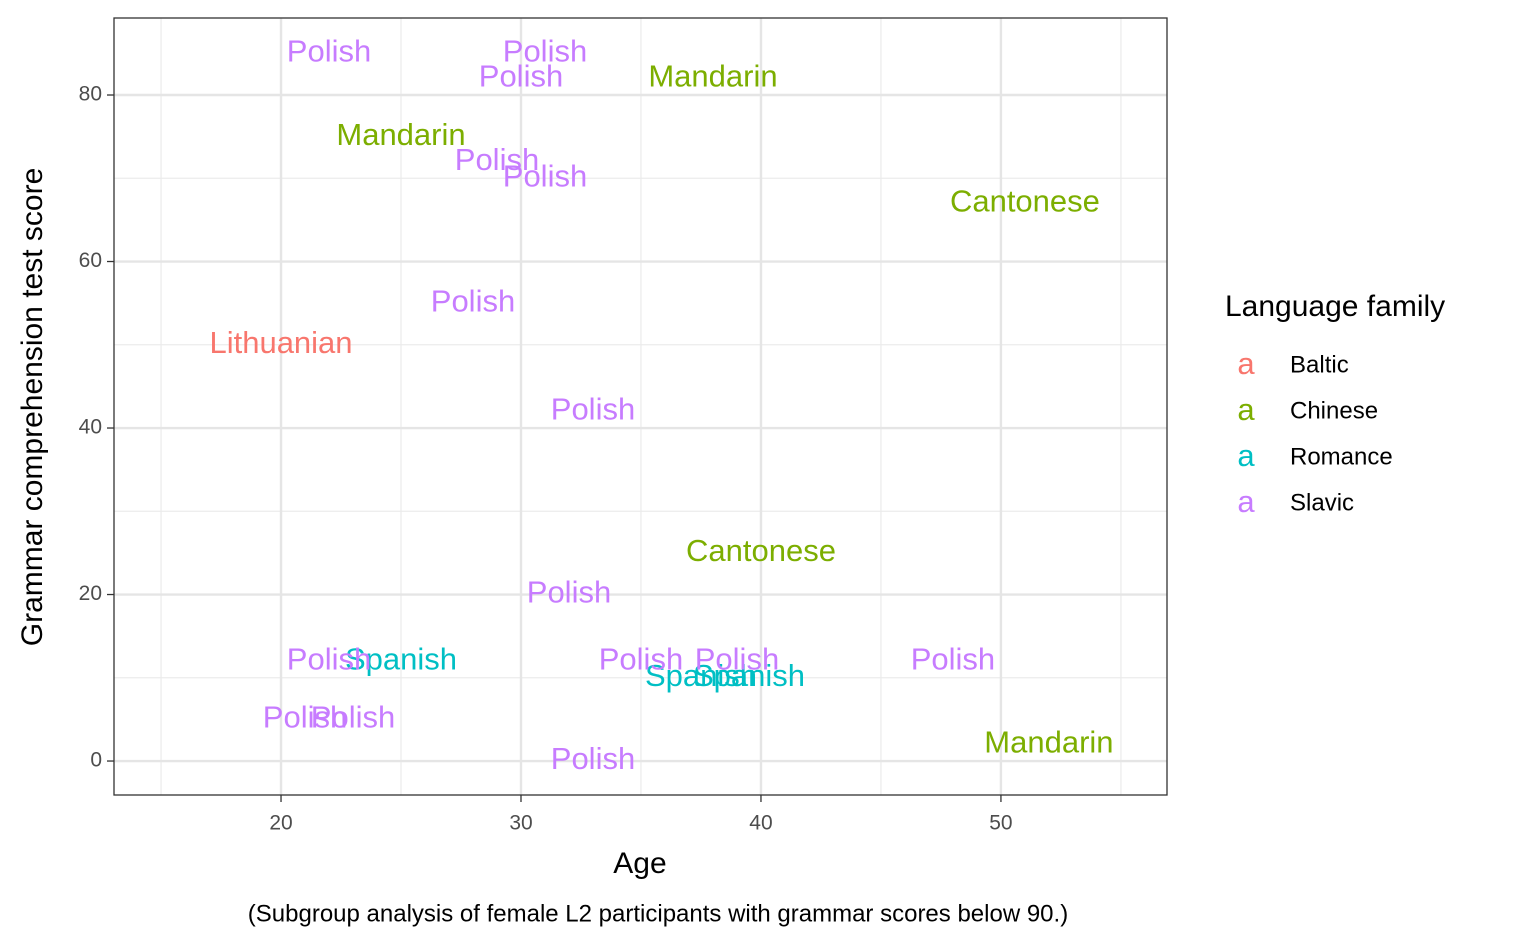 This screenshot has height=949, width=1536. I want to click on y-tick-label: 40, so click(90, 427).